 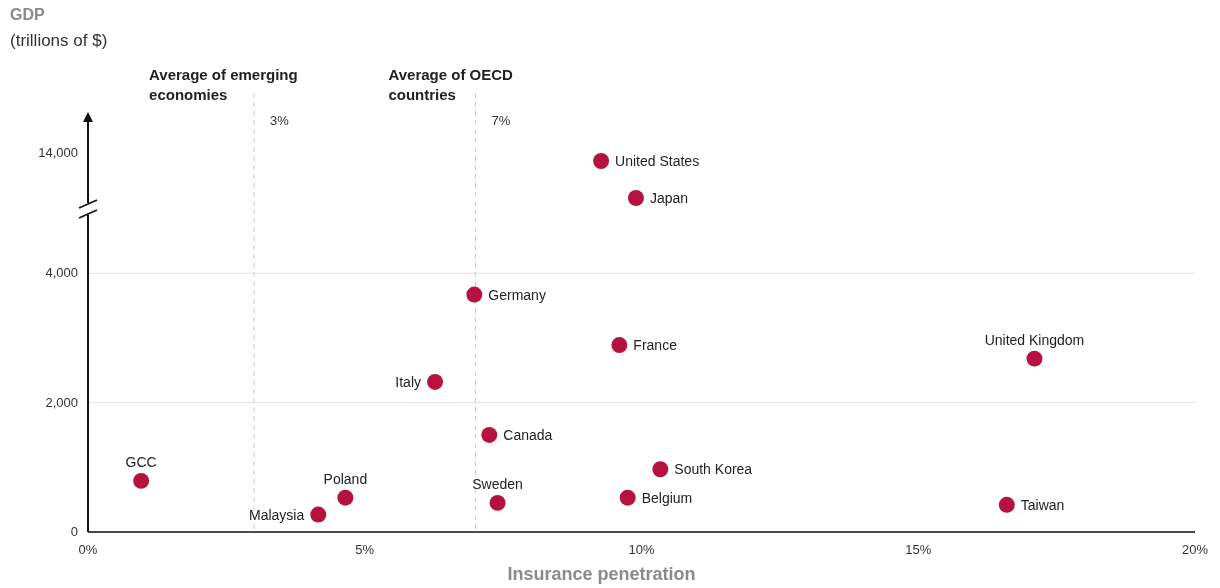 I want to click on y-axis-title: GDP (trillions of $), so click(x=59, y=28).